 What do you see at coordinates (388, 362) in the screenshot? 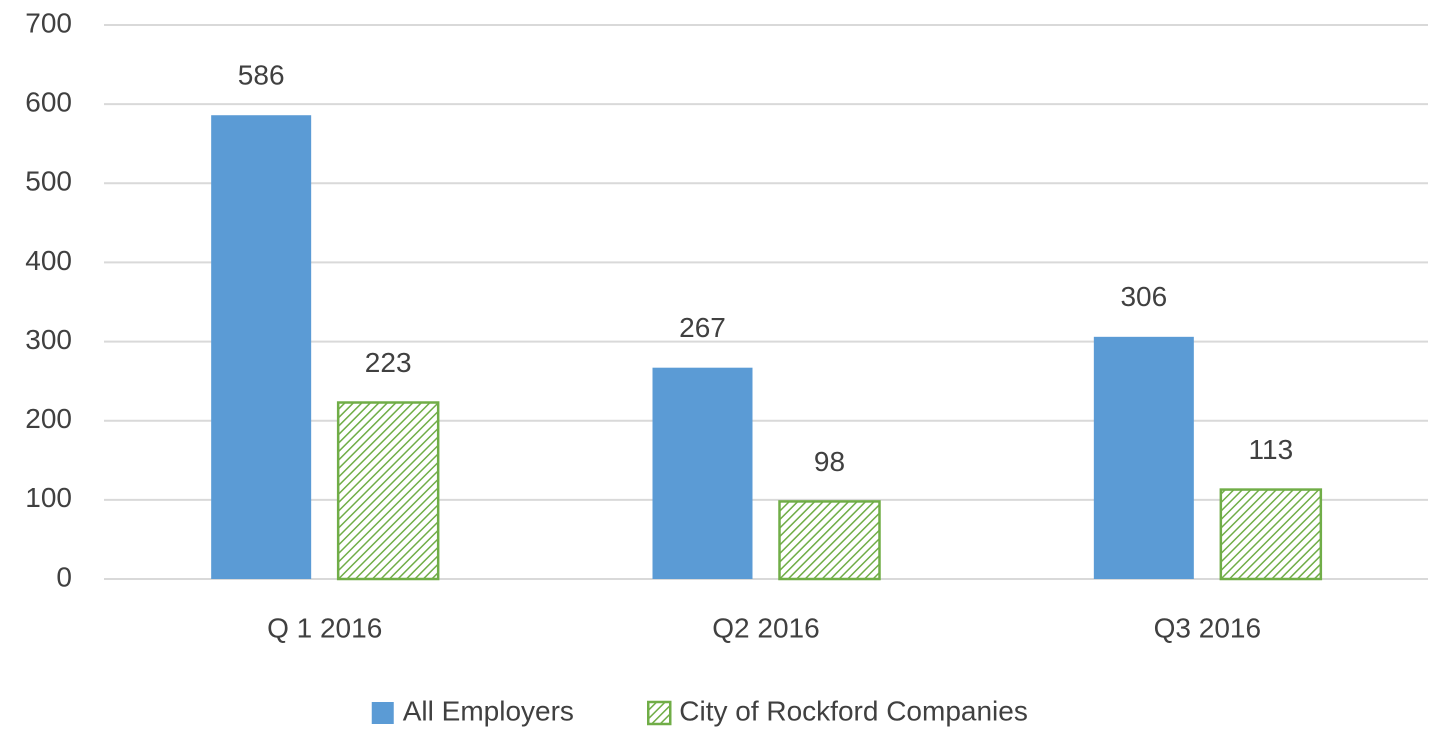
I see `data-label: 223` at bounding box center [388, 362].